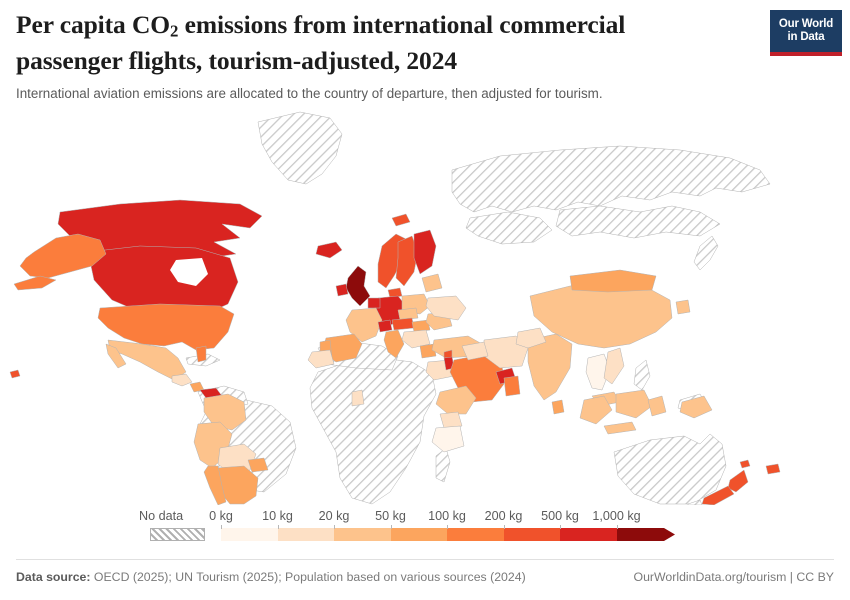 The image size is (850, 600). What do you see at coordinates (475, 351) in the screenshot?
I see `country-iraq` at bounding box center [475, 351].